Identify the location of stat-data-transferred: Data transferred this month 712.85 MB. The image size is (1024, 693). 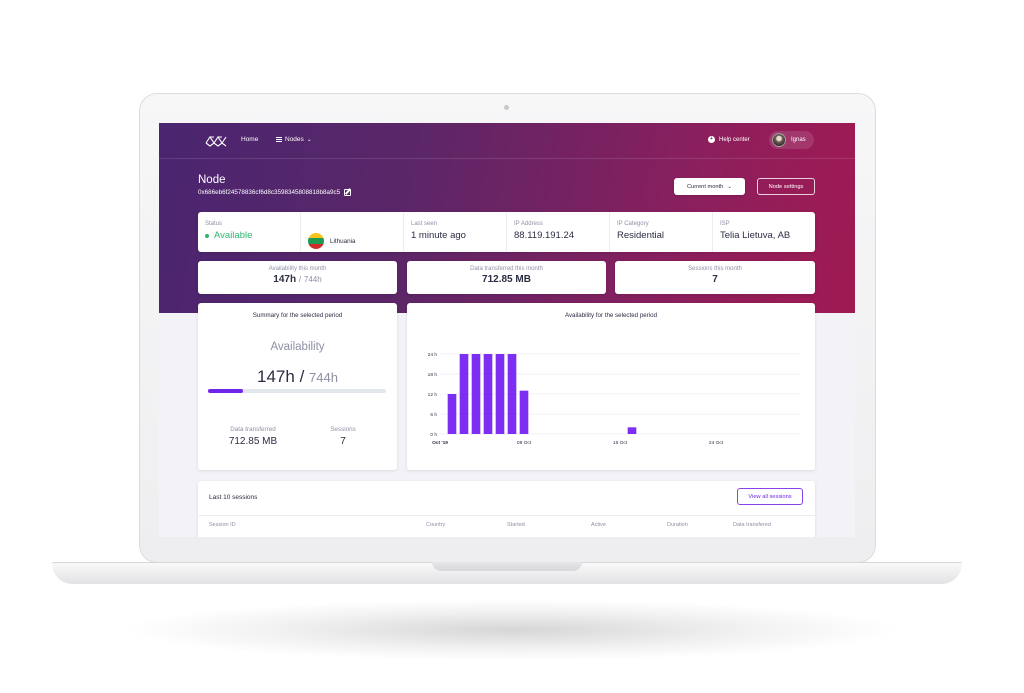
(506, 277).